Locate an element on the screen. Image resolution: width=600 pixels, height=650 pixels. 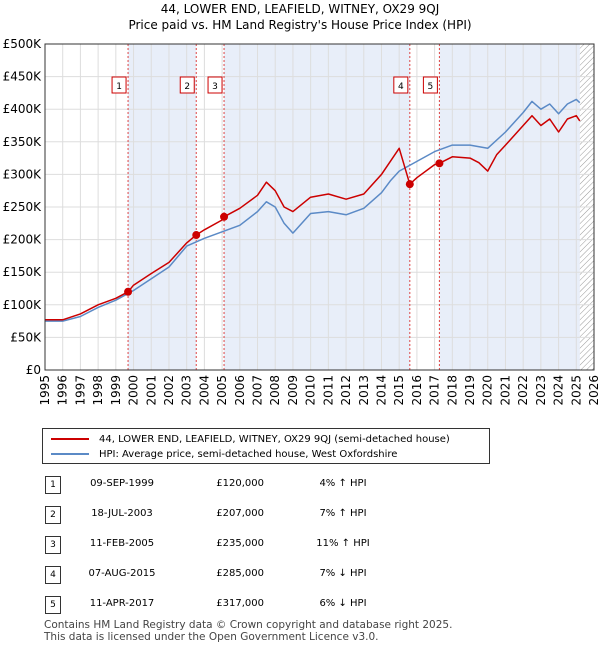
x-tick-label: 2005 is located at coordinates (222, 390).